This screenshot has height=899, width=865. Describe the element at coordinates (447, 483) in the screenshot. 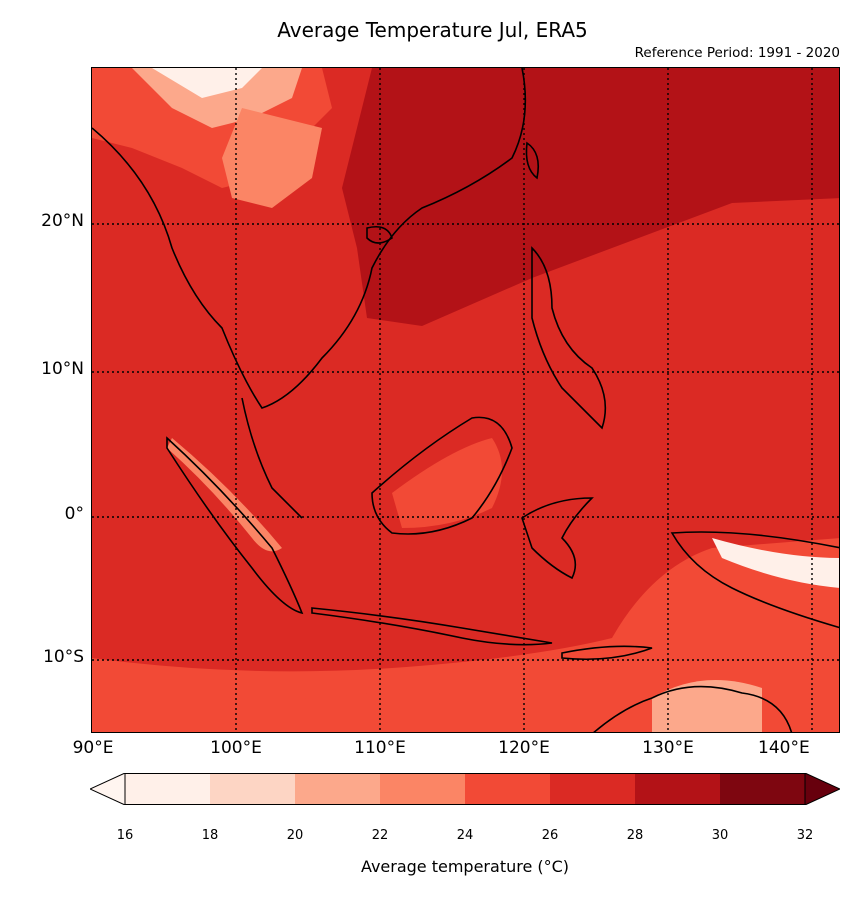

I see `borneo-interior` at that location.